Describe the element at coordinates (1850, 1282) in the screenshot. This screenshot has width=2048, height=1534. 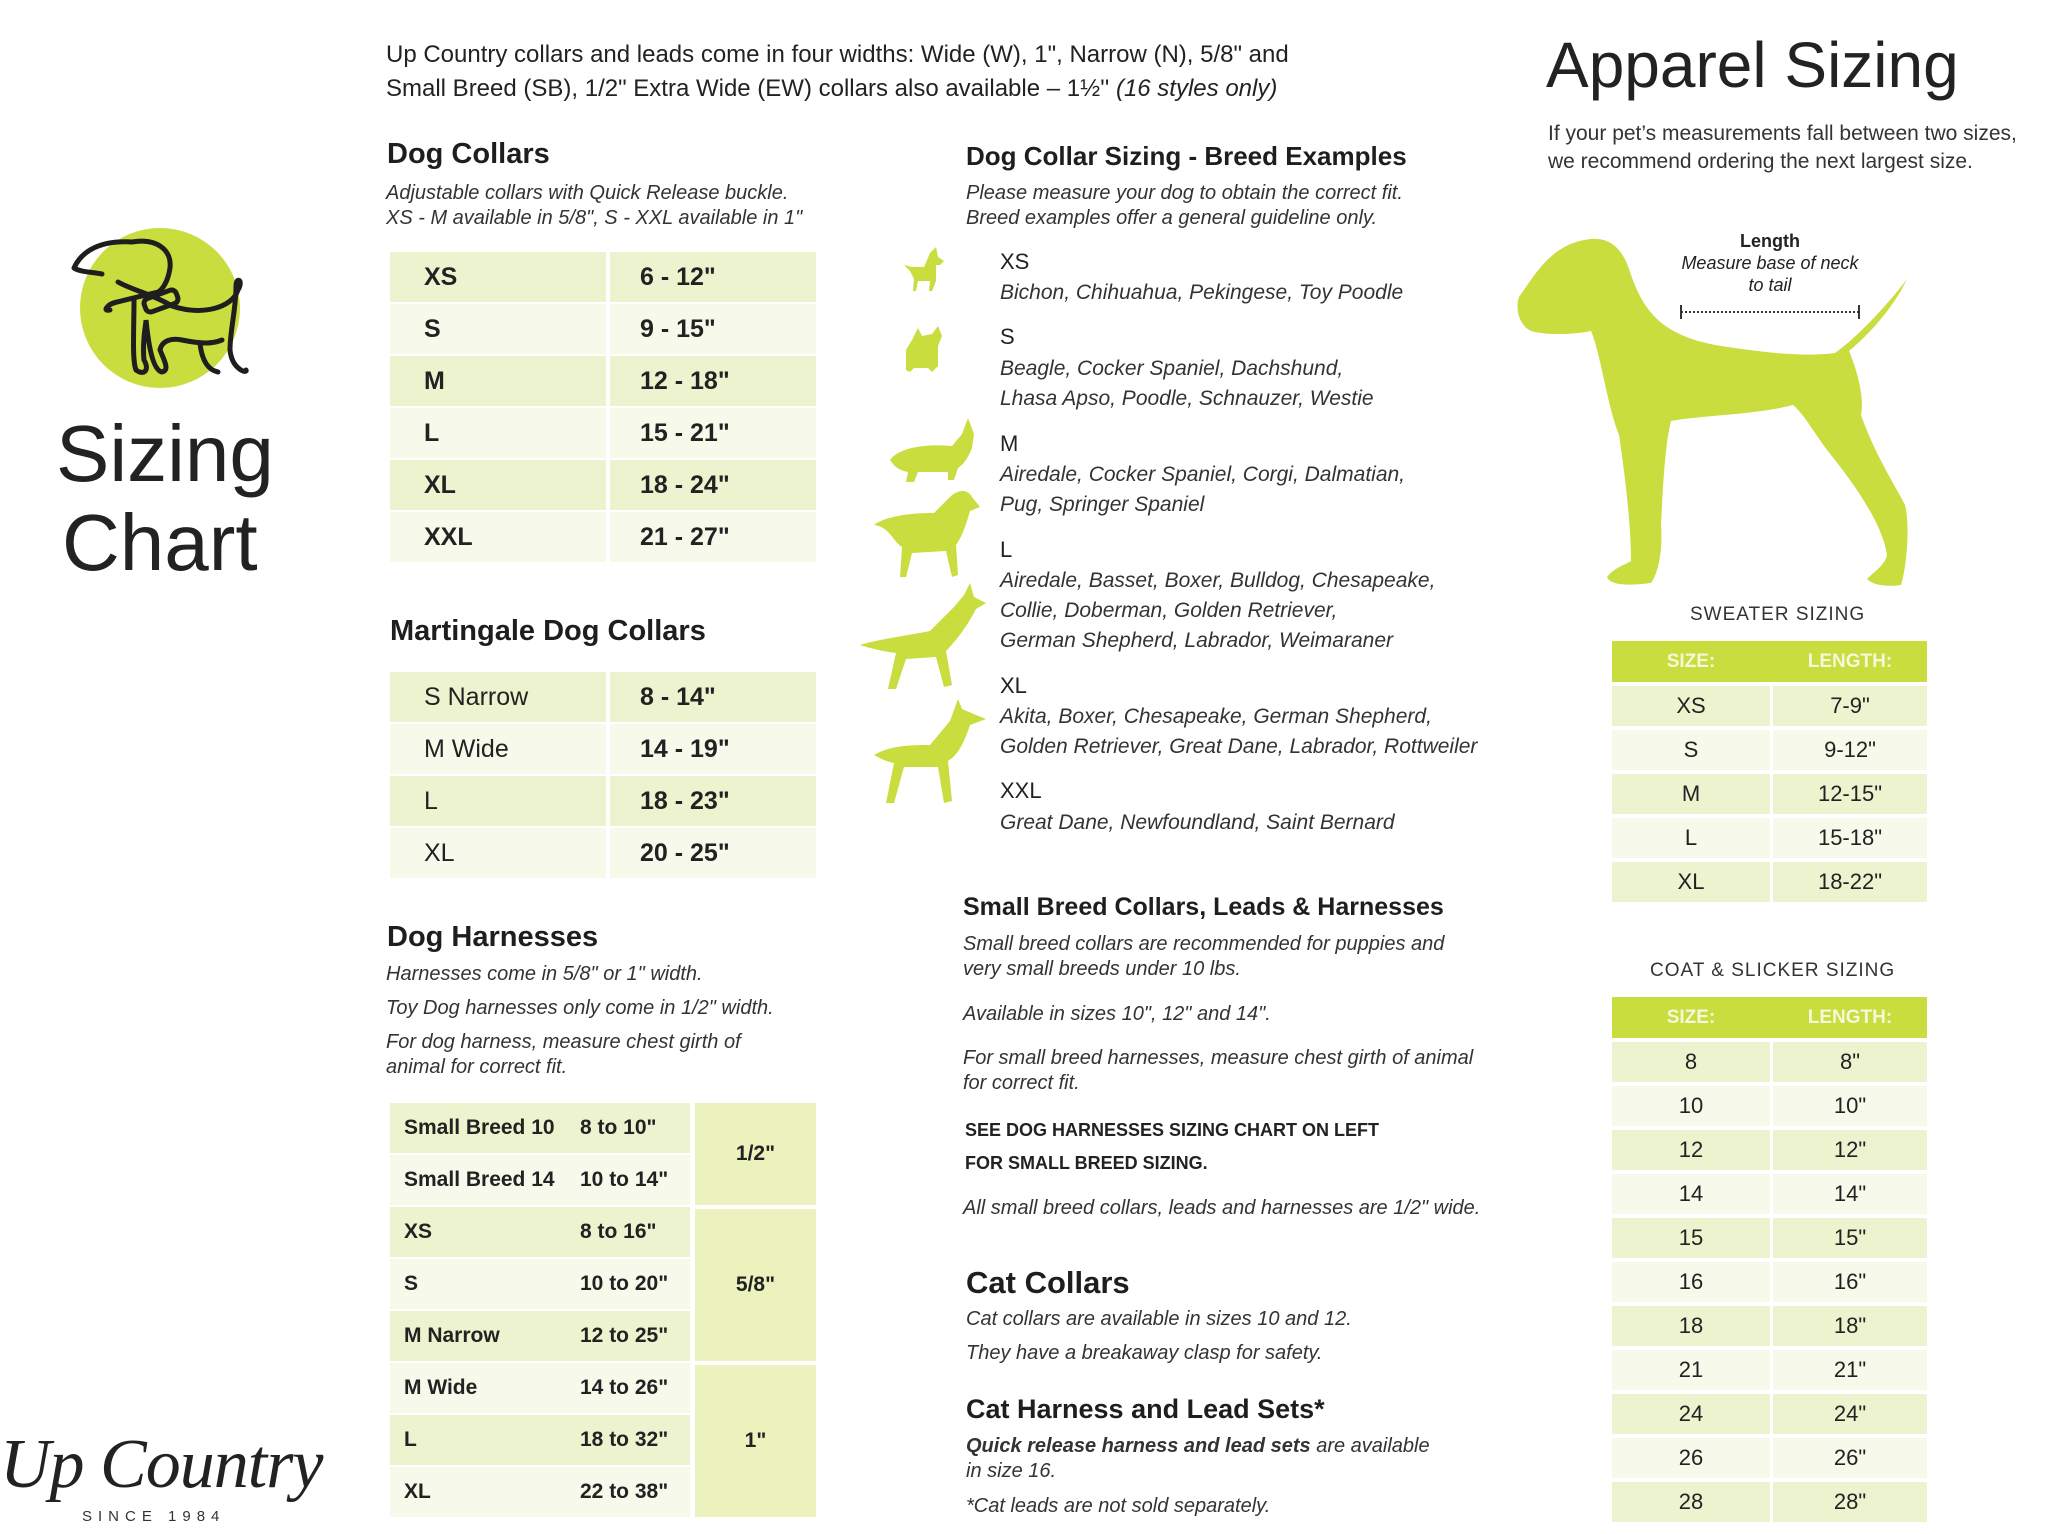
I see `length-cell: 16"` at that location.